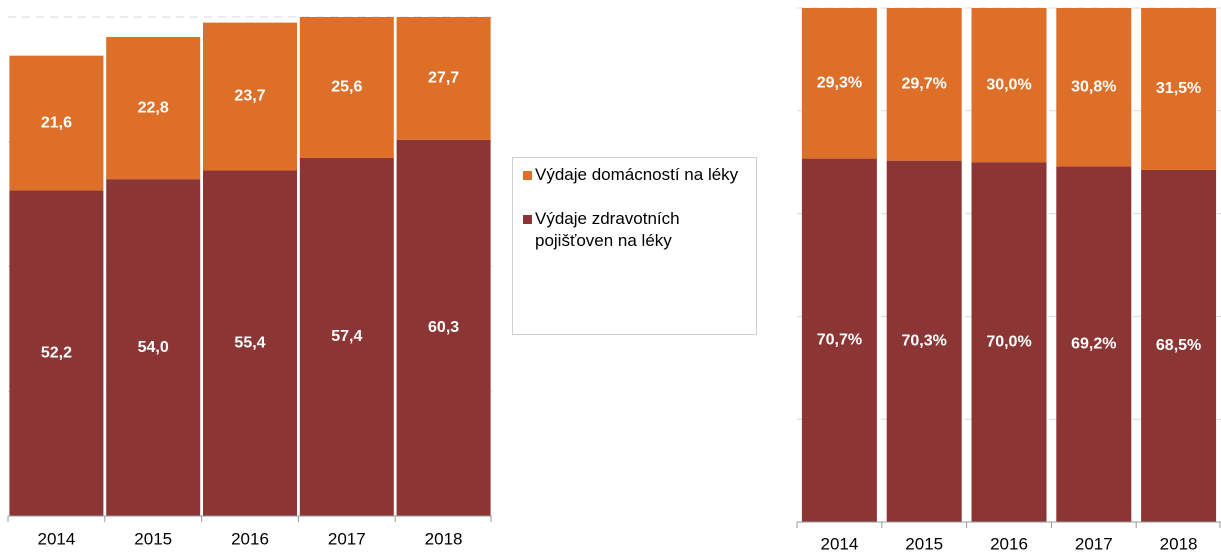 The image size is (1221, 552). I want to click on data-label: 23,7, so click(249, 96).